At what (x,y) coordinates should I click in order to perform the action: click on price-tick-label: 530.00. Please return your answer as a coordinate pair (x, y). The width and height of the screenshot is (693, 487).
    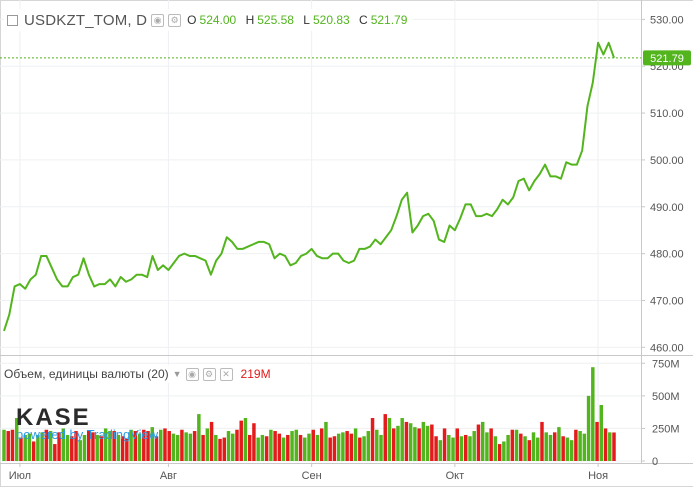
    Looking at the image, I should click on (667, 20).